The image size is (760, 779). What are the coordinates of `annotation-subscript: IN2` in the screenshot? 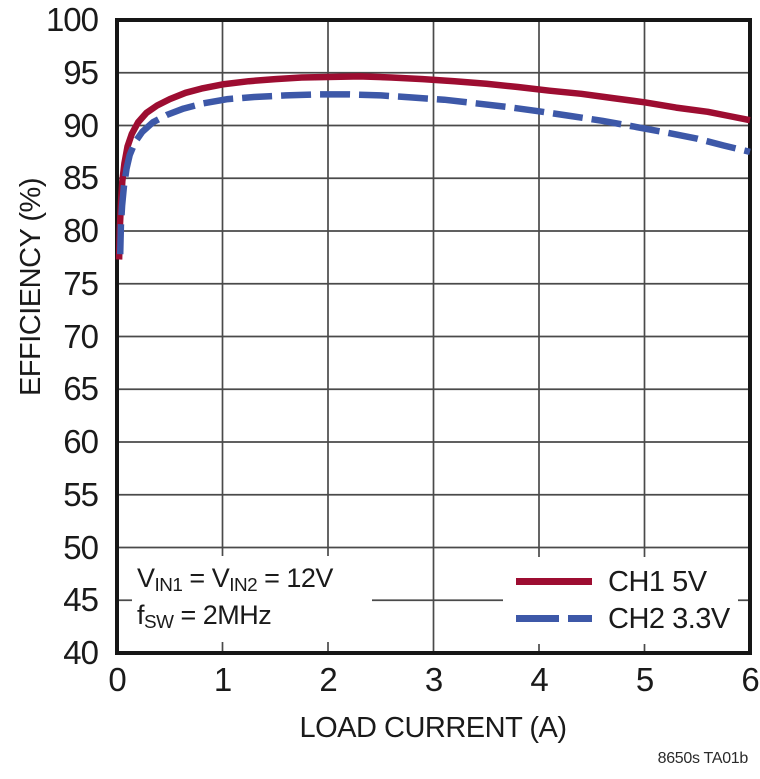 It's located at (243, 586).